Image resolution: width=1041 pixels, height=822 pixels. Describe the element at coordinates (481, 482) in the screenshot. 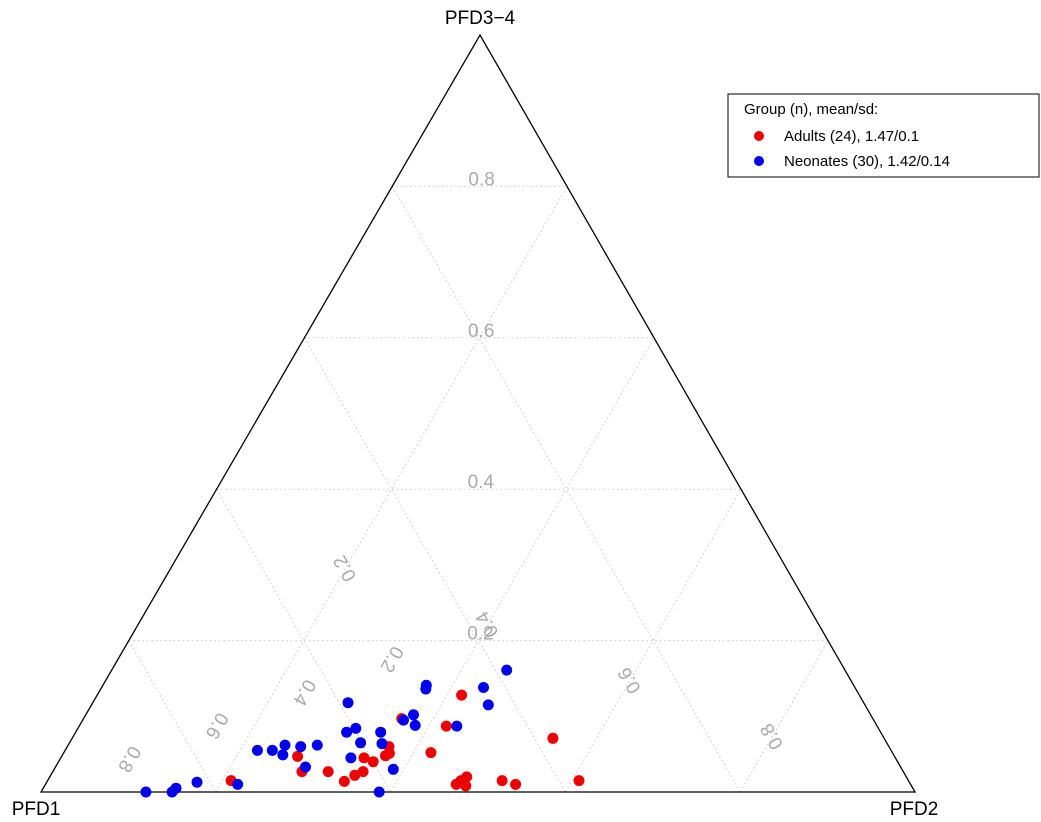

I see `tick-label-top-axis: 0.4` at that location.